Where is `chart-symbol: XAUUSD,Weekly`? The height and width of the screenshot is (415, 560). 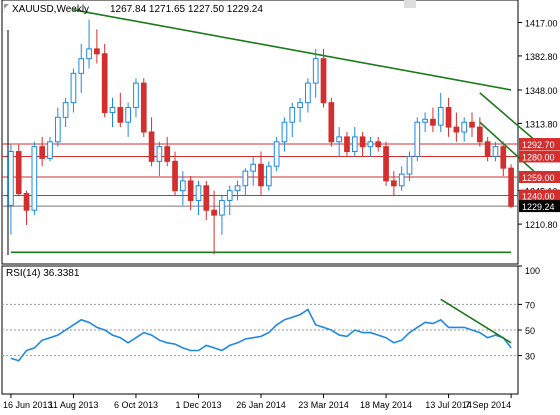
chart-symbol: XAUUSD,Weekly is located at coordinates (50, 9).